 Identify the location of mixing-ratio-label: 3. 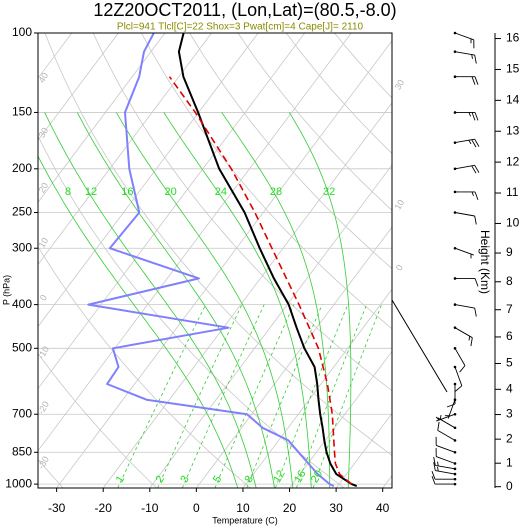
(184, 479).